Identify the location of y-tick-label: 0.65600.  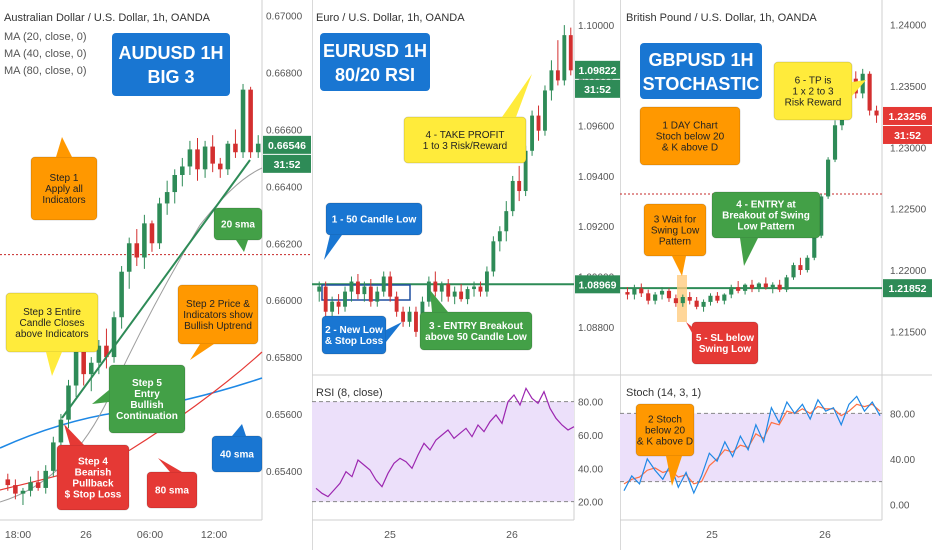
(284, 415).